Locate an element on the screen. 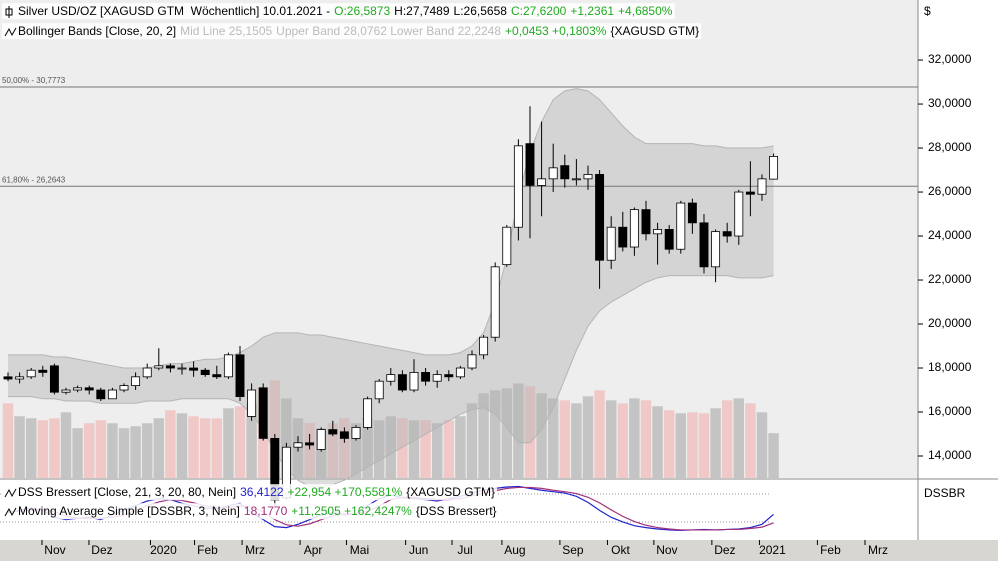  x-tick-label: Dez is located at coordinates (724, 550).